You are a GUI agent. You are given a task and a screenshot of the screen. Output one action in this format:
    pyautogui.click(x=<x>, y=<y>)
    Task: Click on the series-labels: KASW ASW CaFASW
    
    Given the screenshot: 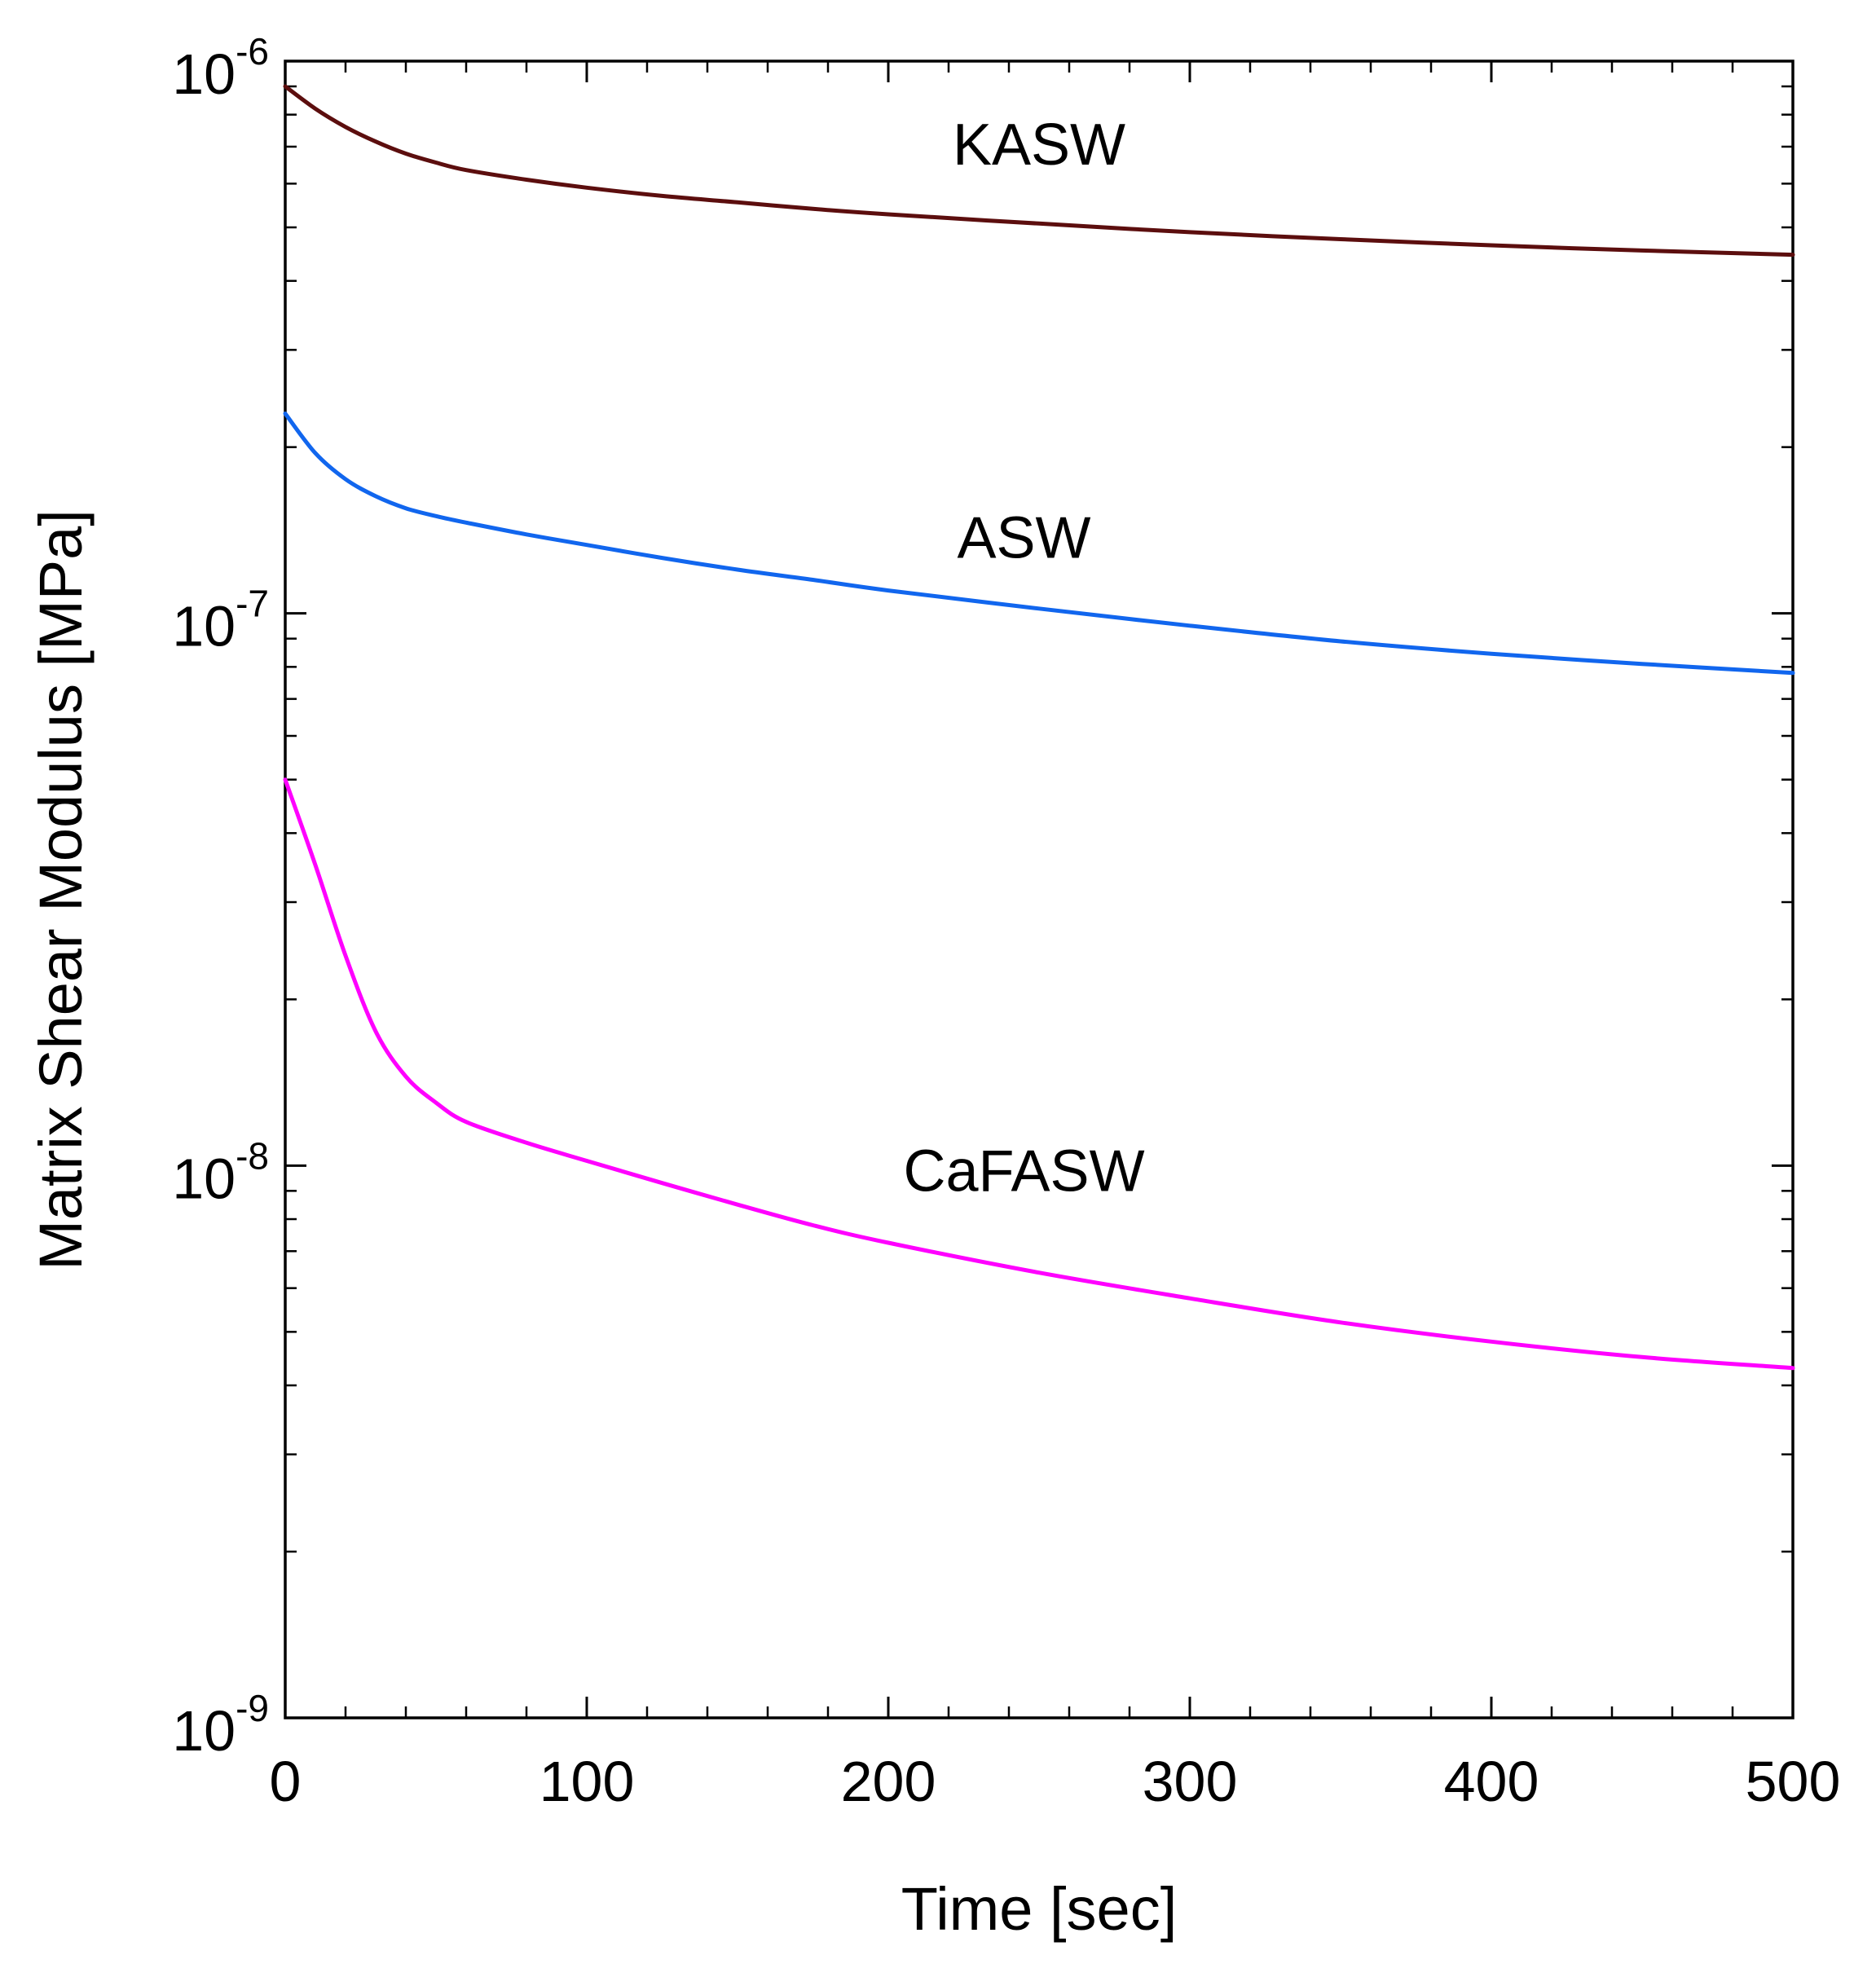 What is the action you would take?
    pyautogui.click(x=1024, y=658)
    